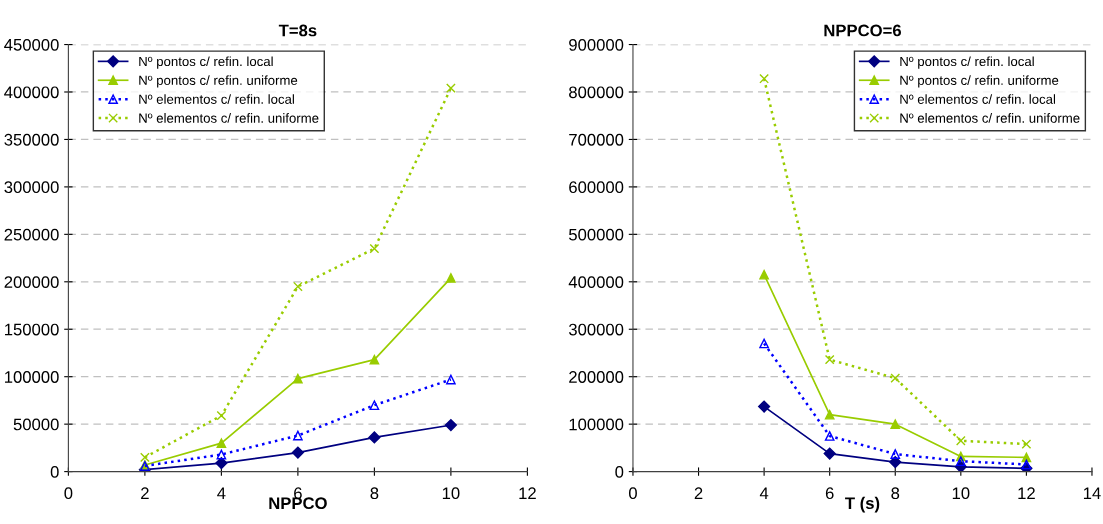 This screenshot has width=1103, height=524. Describe the element at coordinates (596, 187) in the screenshot. I see `y-tick-label: 600000` at that location.